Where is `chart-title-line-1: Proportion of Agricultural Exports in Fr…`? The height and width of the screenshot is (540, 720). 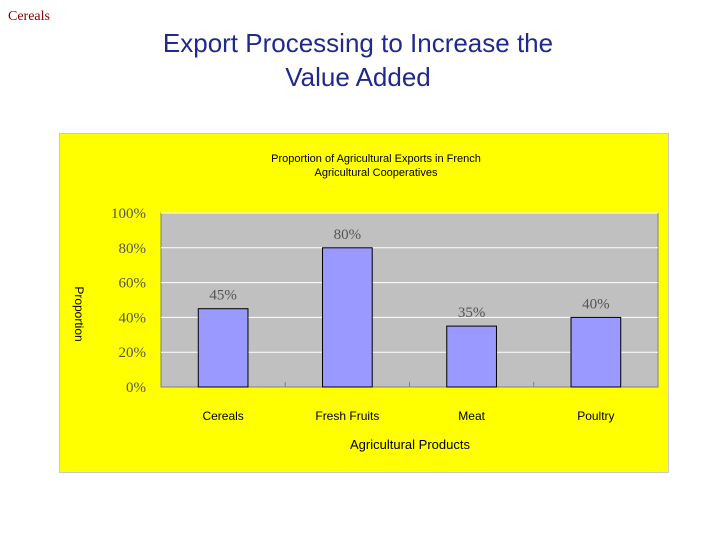 chart-title-line-1: Proportion of Agricultural Exports in Fr… is located at coordinates (376, 159).